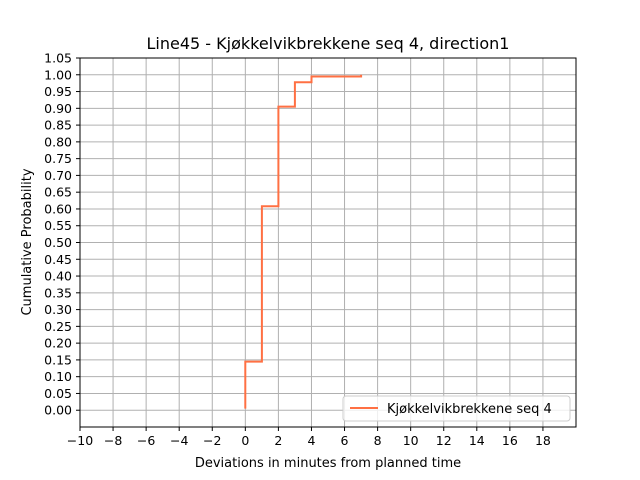 This screenshot has width=640, height=480. What do you see at coordinates (58, 242) in the screenshot?
I see `y-tick-label: 0.50` at bounding box center [58, 242].